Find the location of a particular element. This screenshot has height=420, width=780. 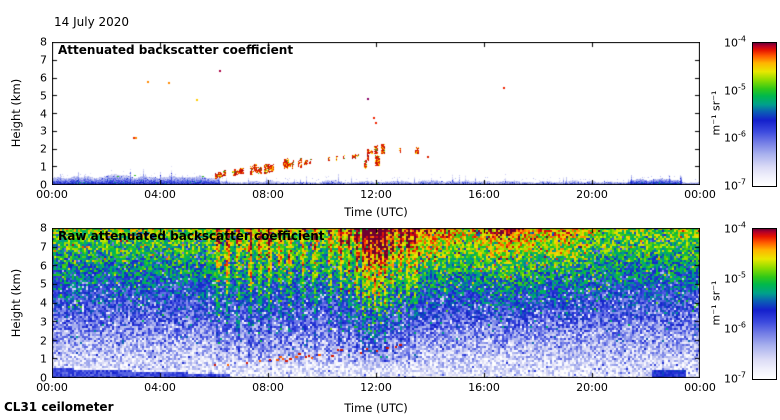

colorbar-bottom is located at coordinates (764, 304).